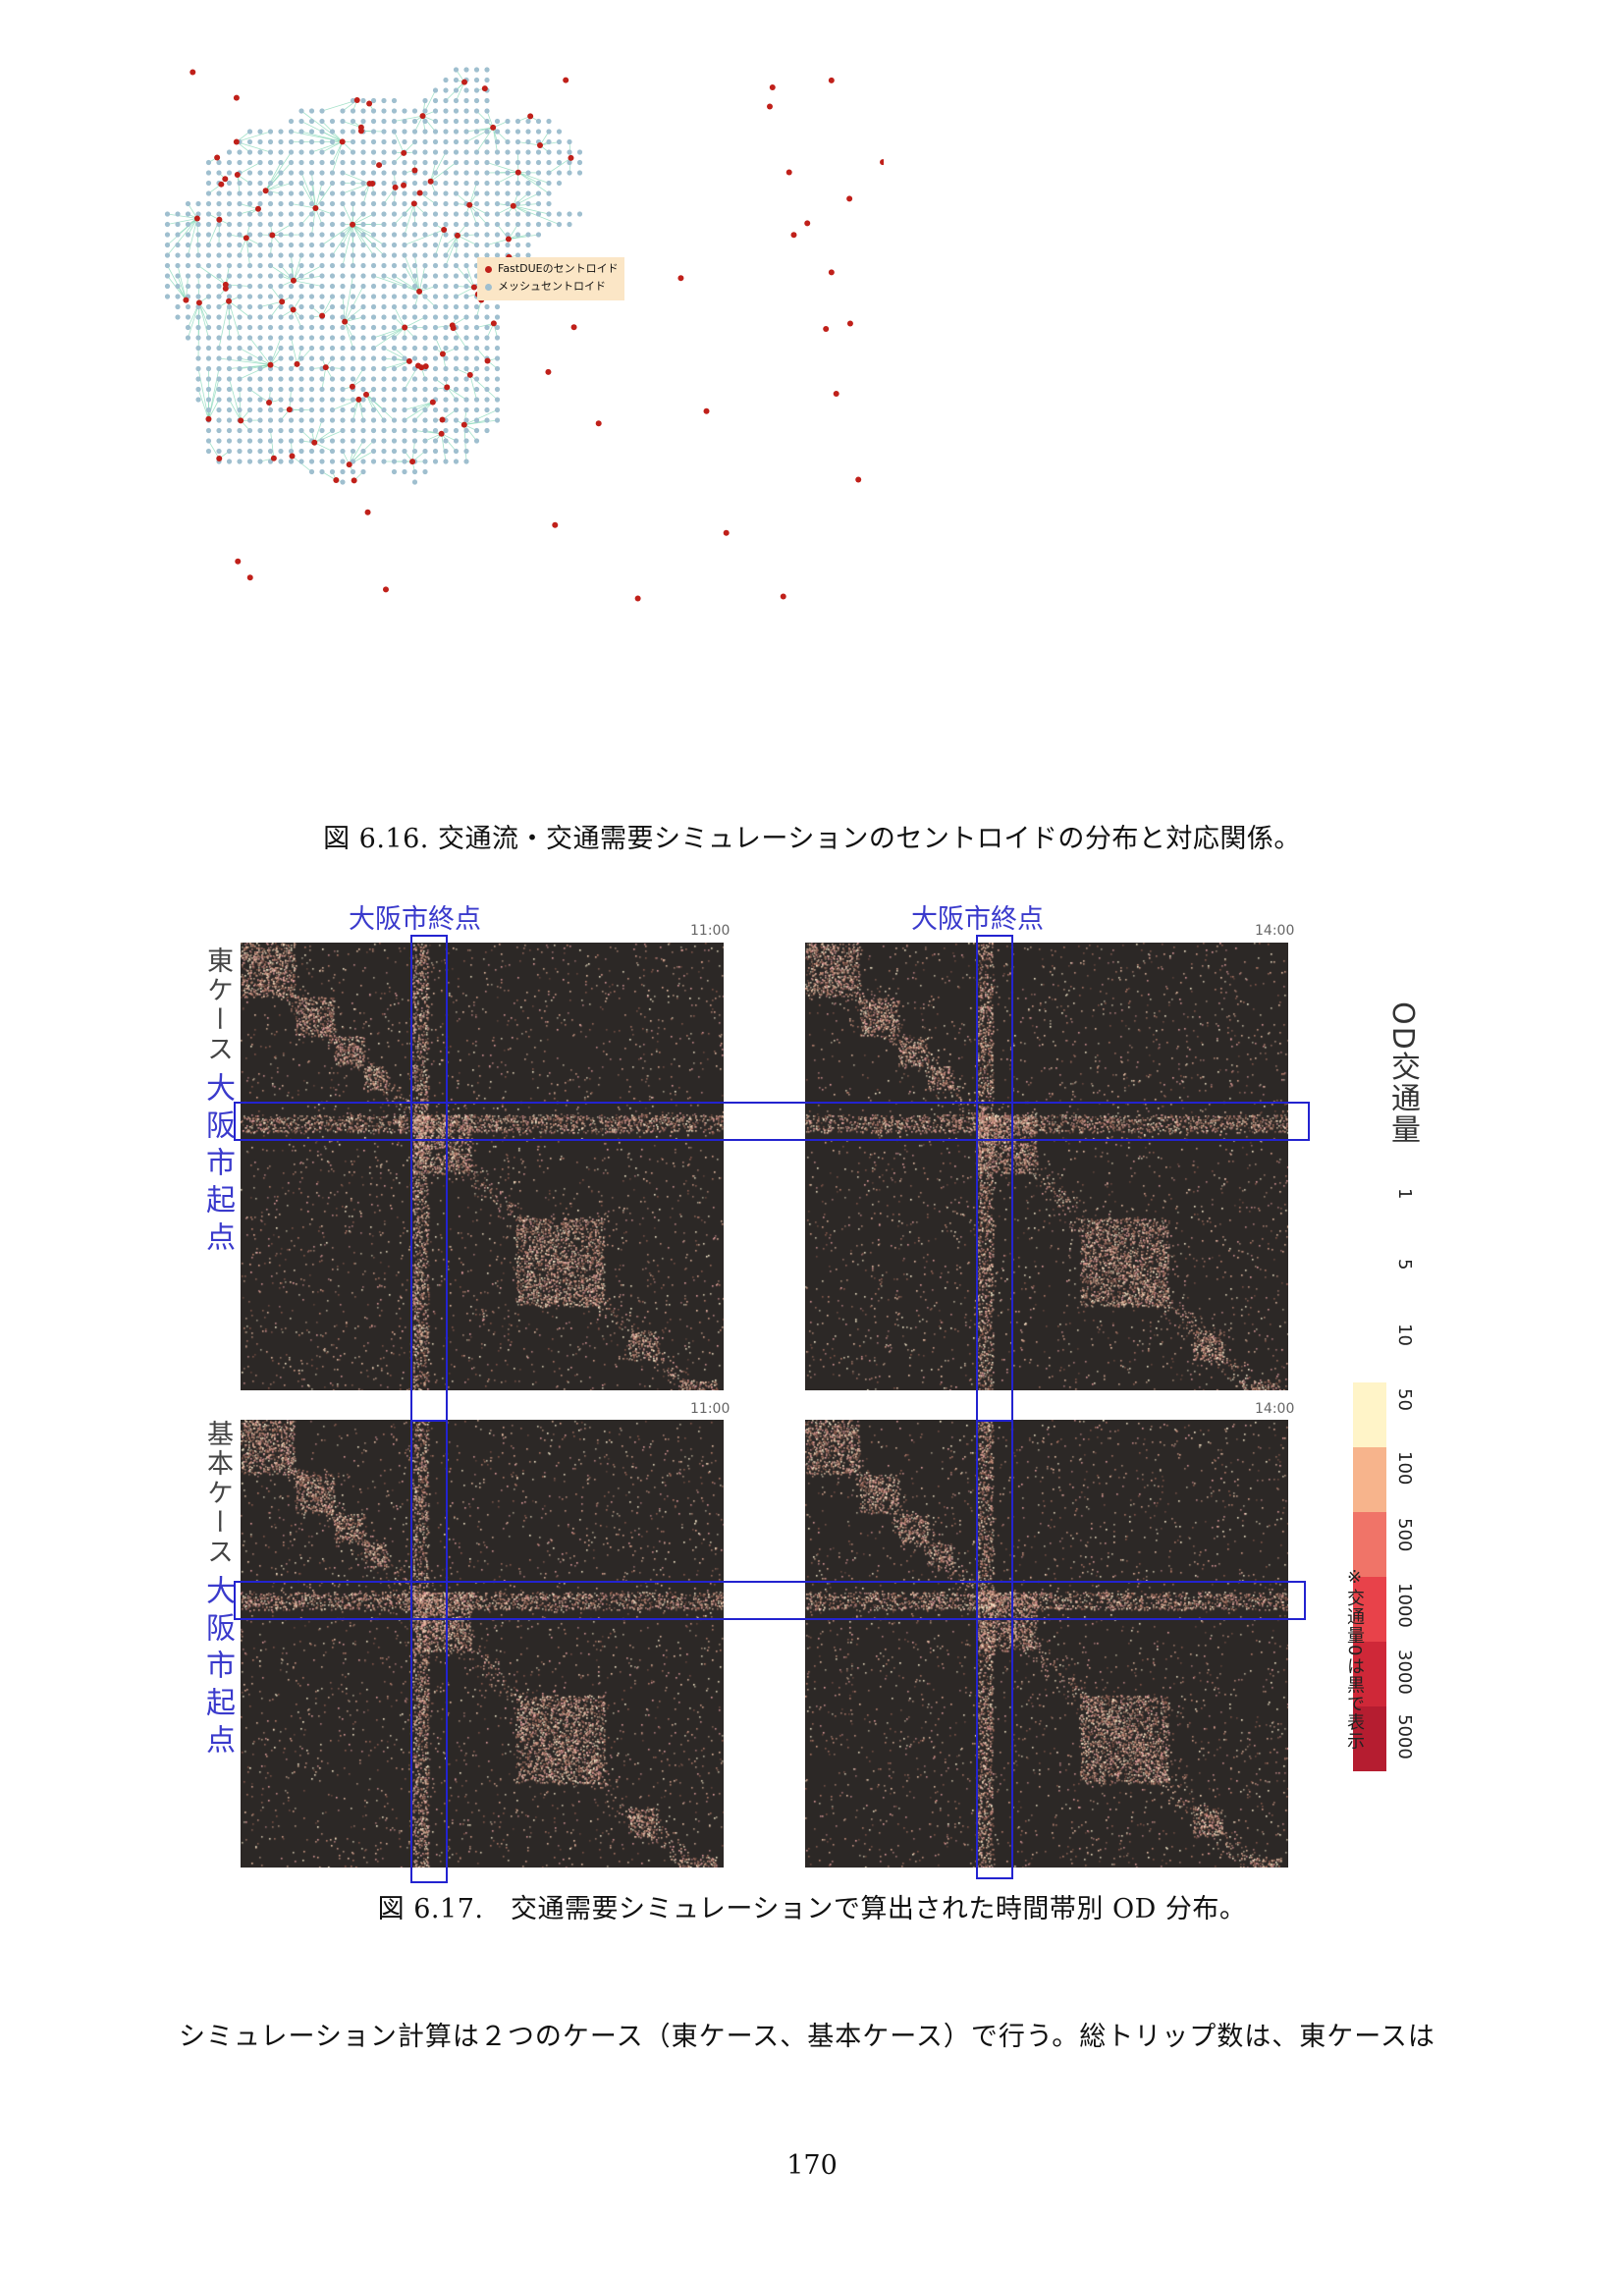 Image resolution: width=1624 pixels, height=2274 pixels. What do you see at coordinates (812, 1909) in the screenshot?
I see `figure-caption-6-17: 図 6.17. 交通需要シミュレーションで算出された時間帯別 OD 分布。` at bounding box center [812, 1909].